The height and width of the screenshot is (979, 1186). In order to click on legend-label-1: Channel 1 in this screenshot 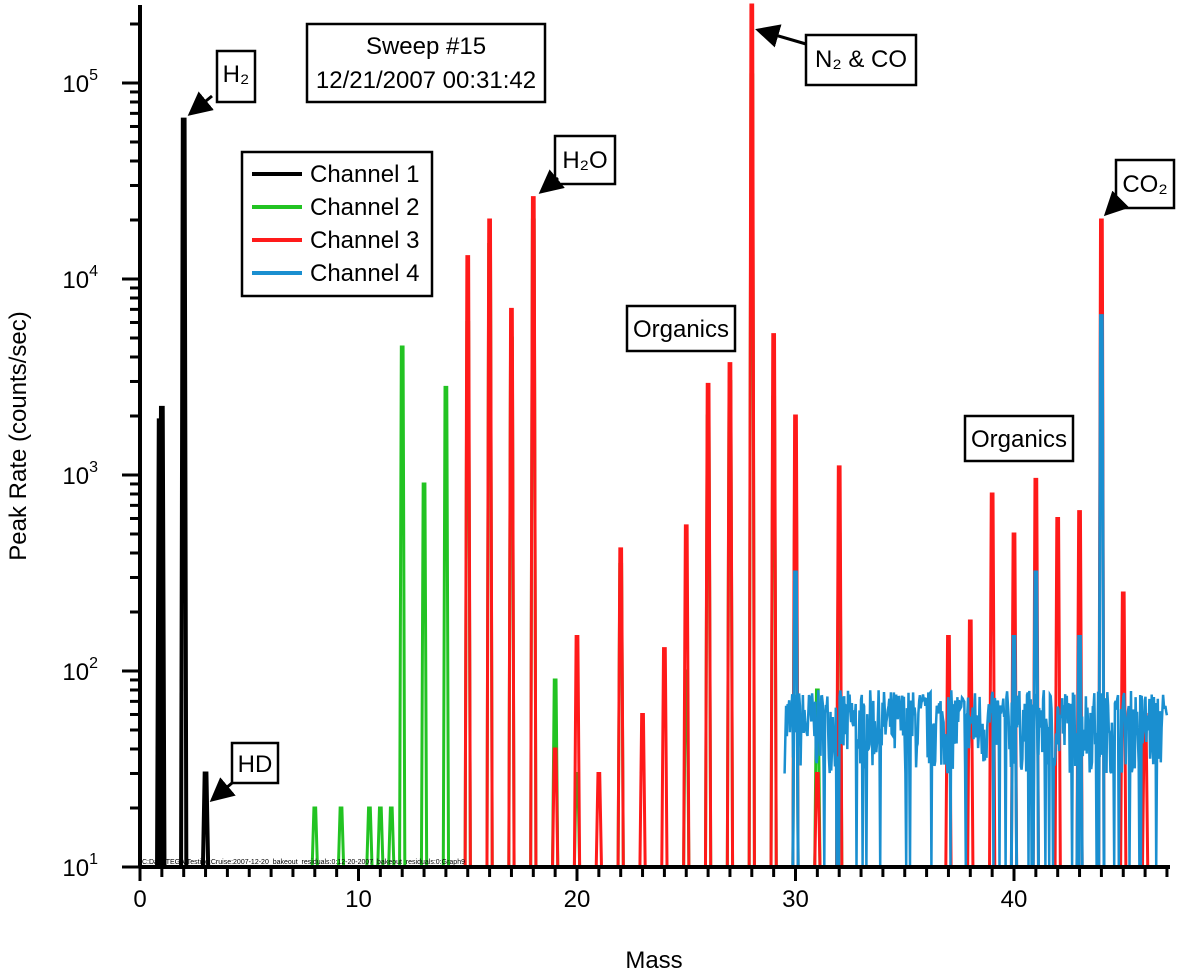, I will do `click(364, 174)`.